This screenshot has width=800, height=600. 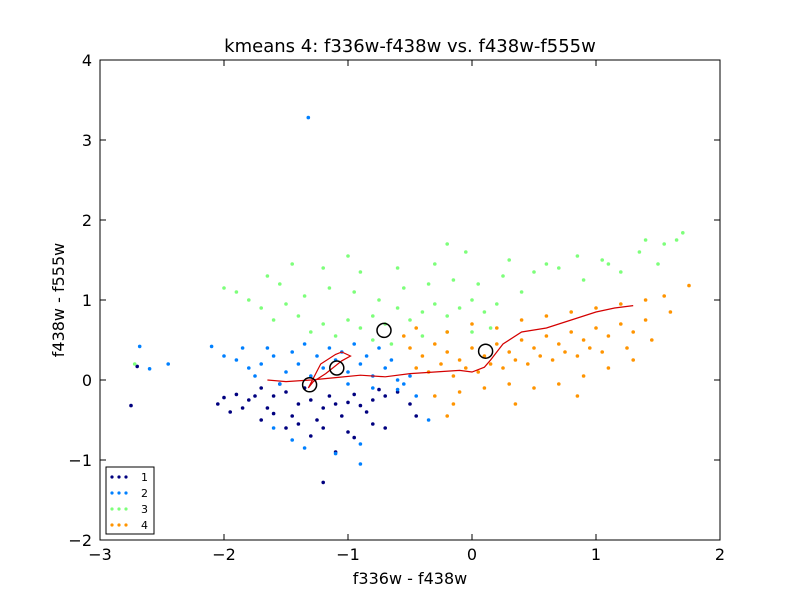 What do you see at coordinates (348, 554) in the screenshot?
I see `x-tick-label: −1` at bounding box center [348, 554].